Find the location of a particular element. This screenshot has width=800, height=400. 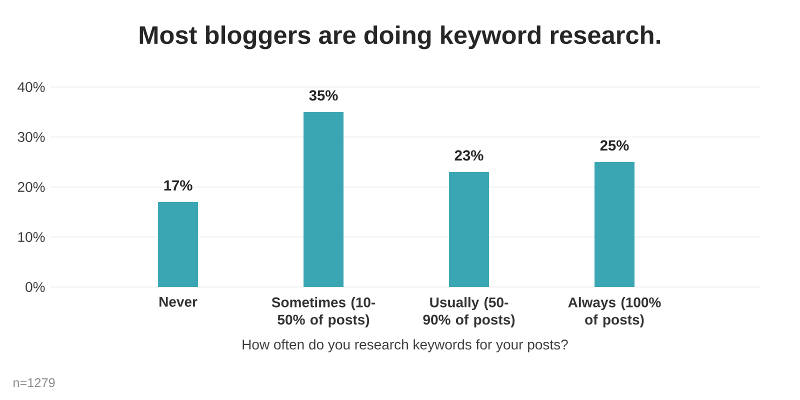

x-tick-label: Never is located at coordinates (179, 302).